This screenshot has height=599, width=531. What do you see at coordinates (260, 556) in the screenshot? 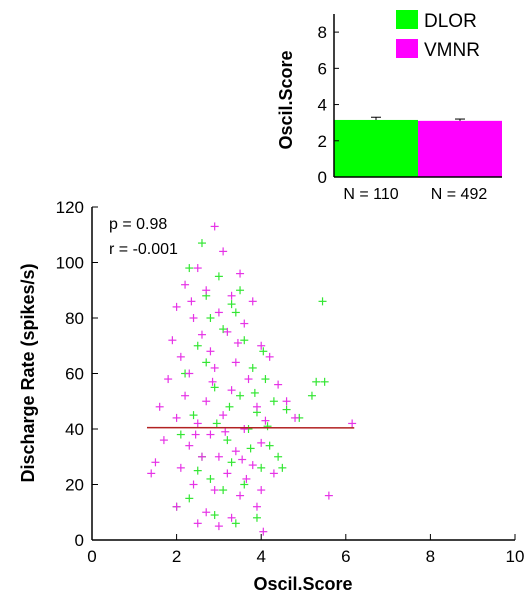
I see `scatter-x-tick-label: 4` at bounding box center [260, 556].